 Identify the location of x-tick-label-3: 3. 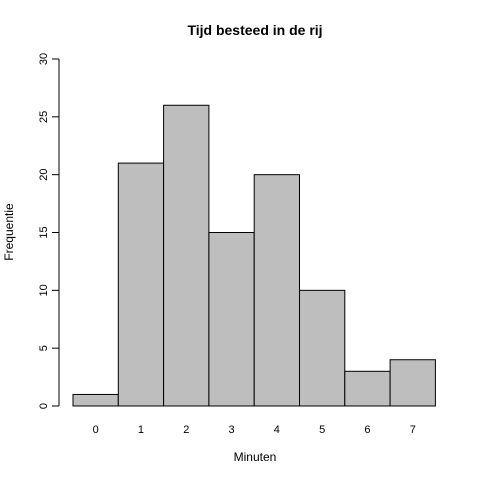
(231, 430).